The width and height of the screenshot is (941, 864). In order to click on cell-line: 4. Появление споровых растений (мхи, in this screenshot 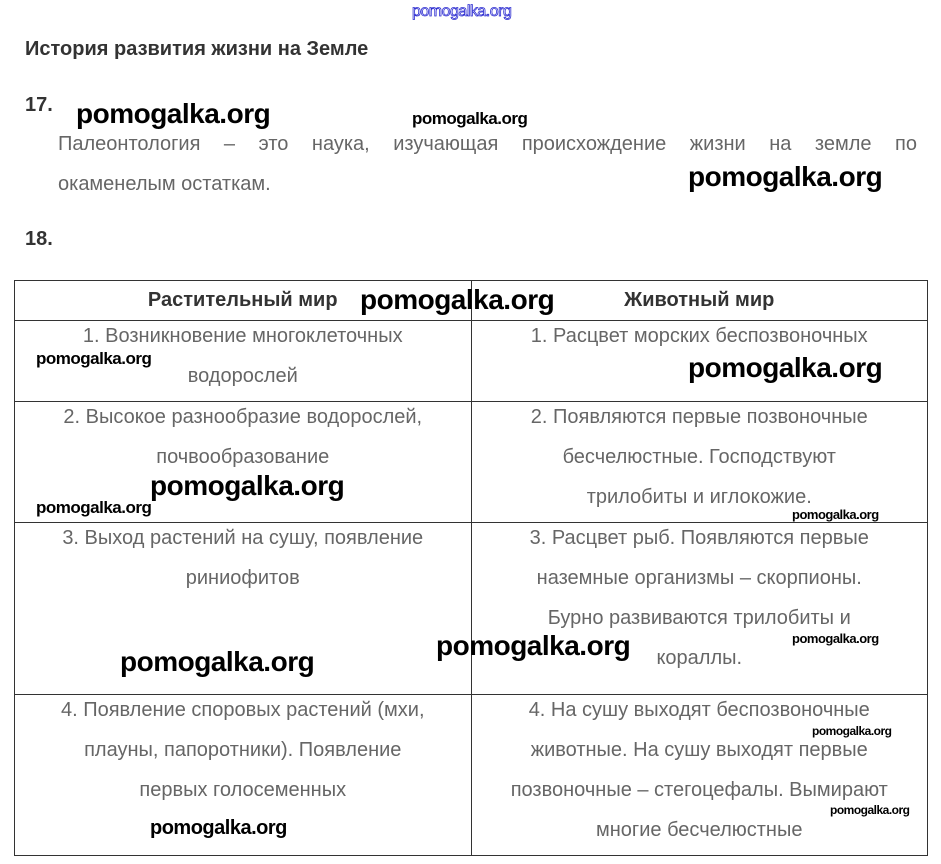, I will do `click(242, 710)`.